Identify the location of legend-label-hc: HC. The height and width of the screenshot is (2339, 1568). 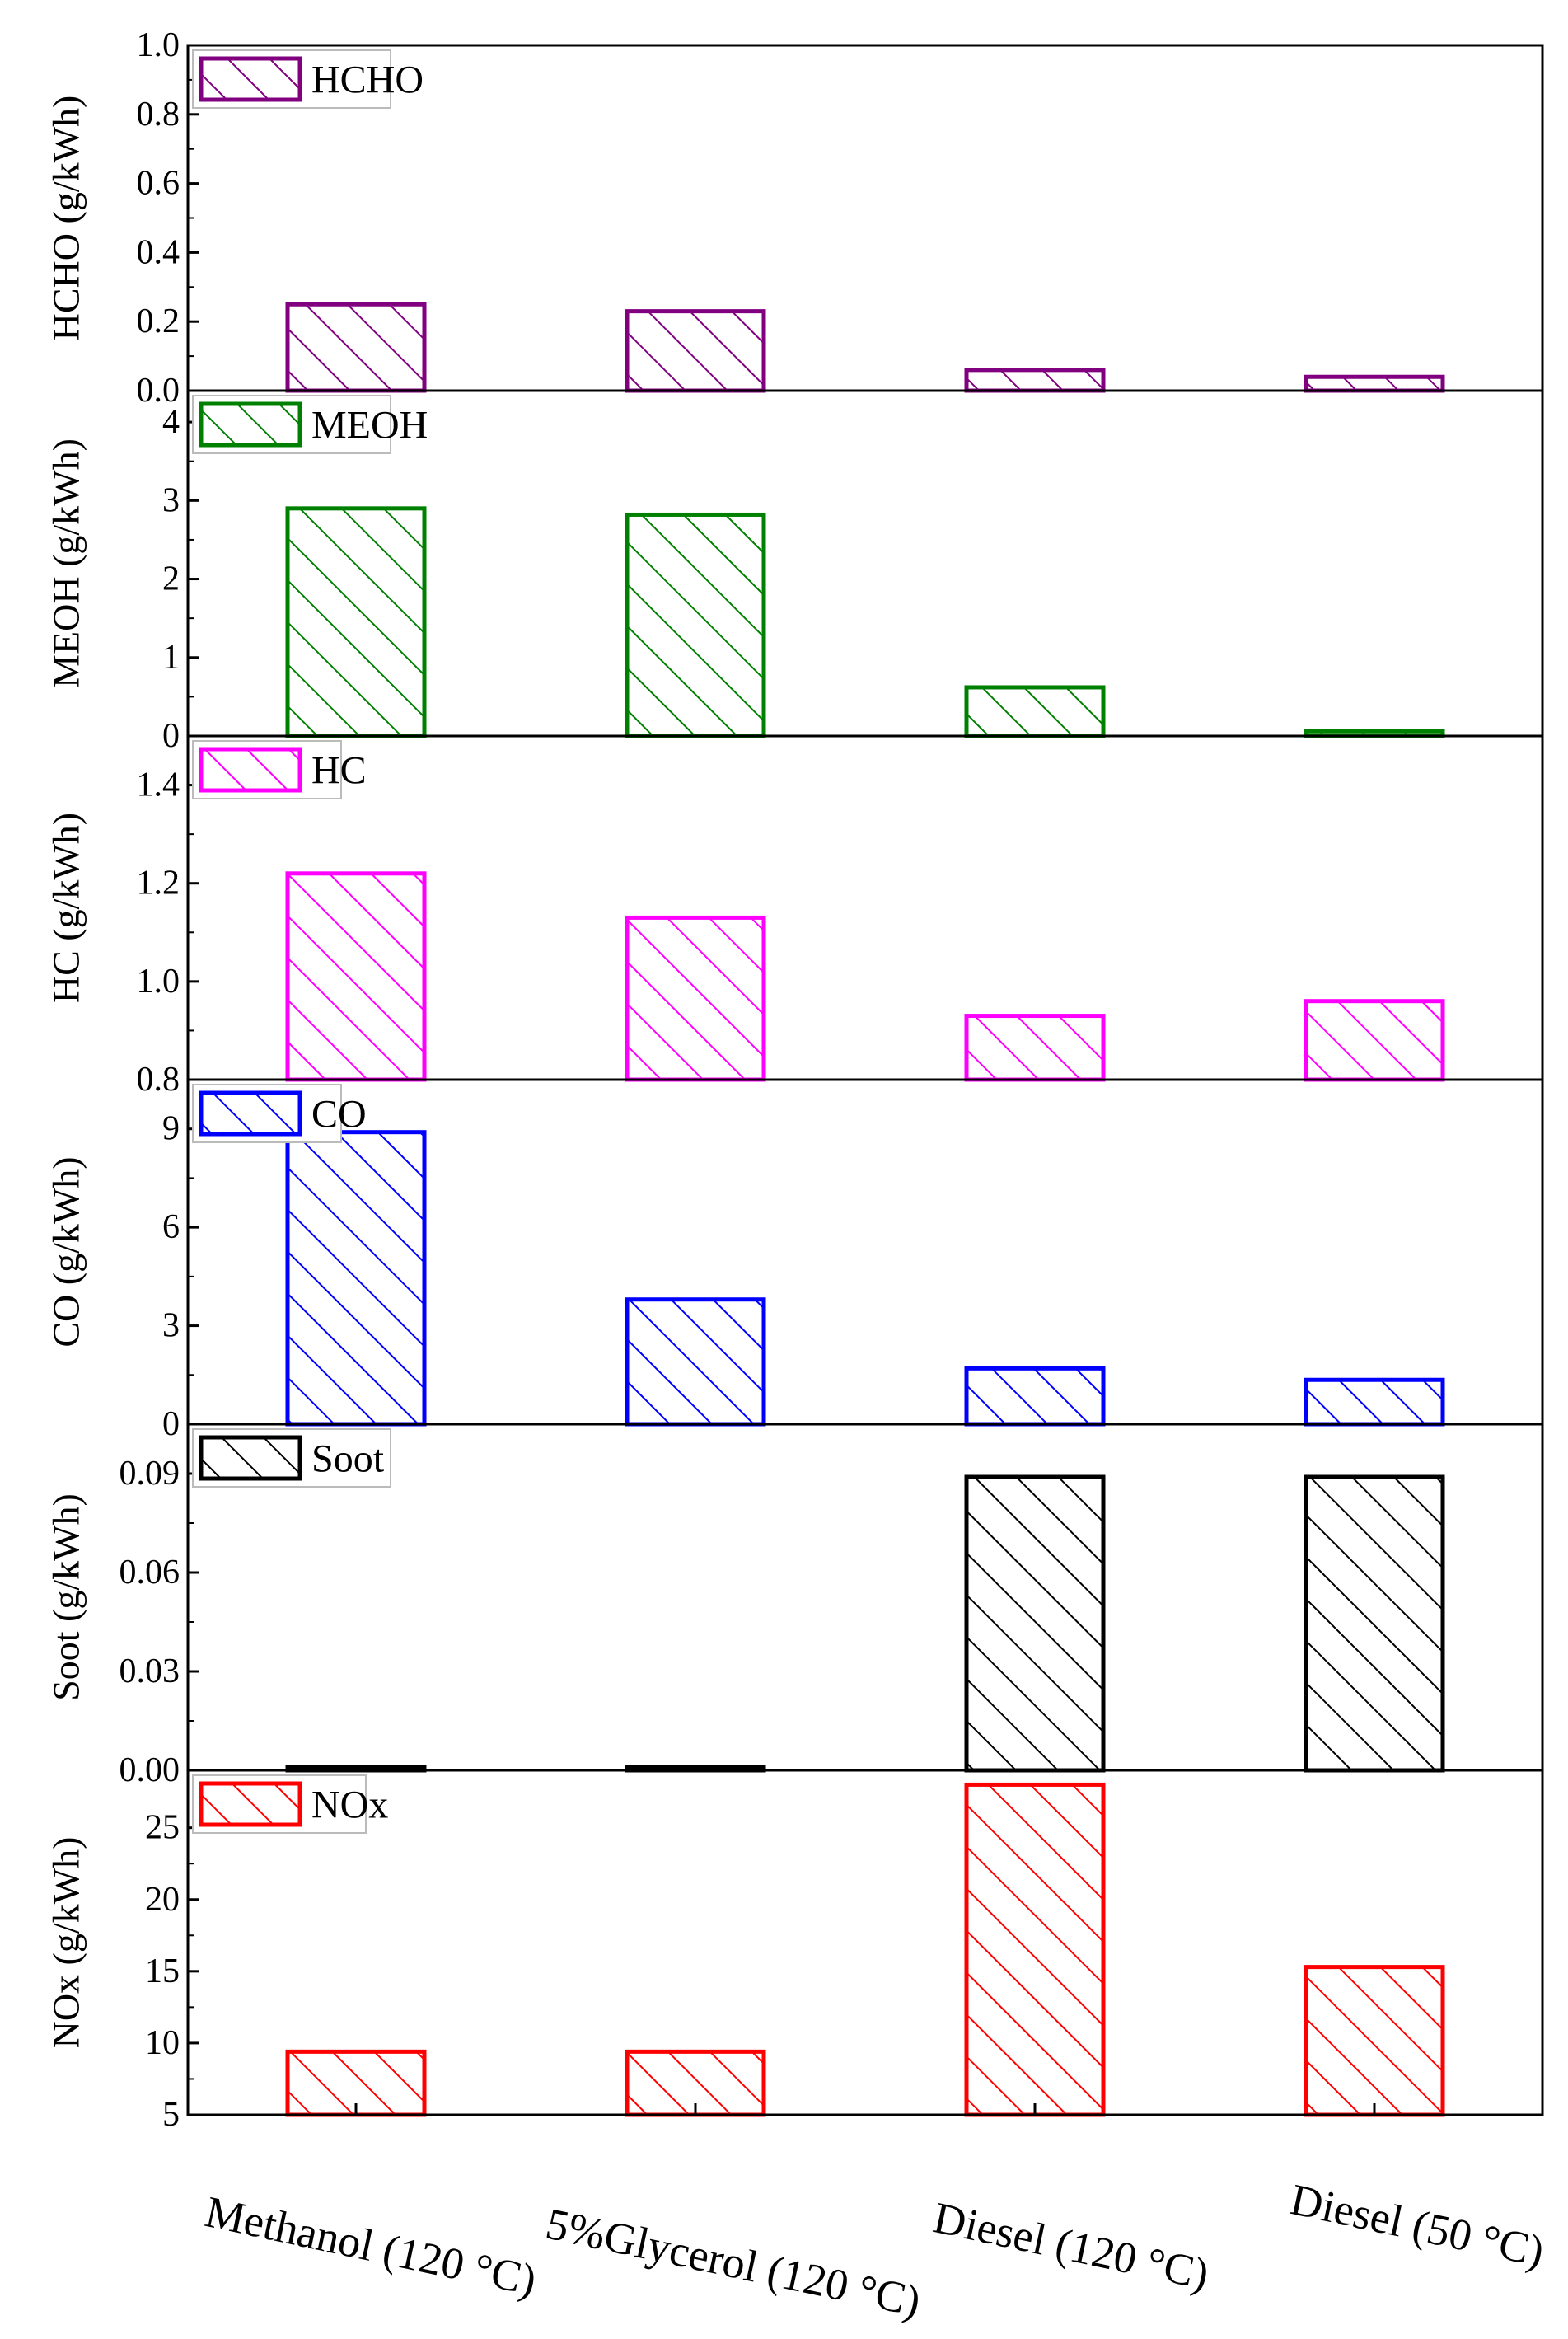
(339, 771).